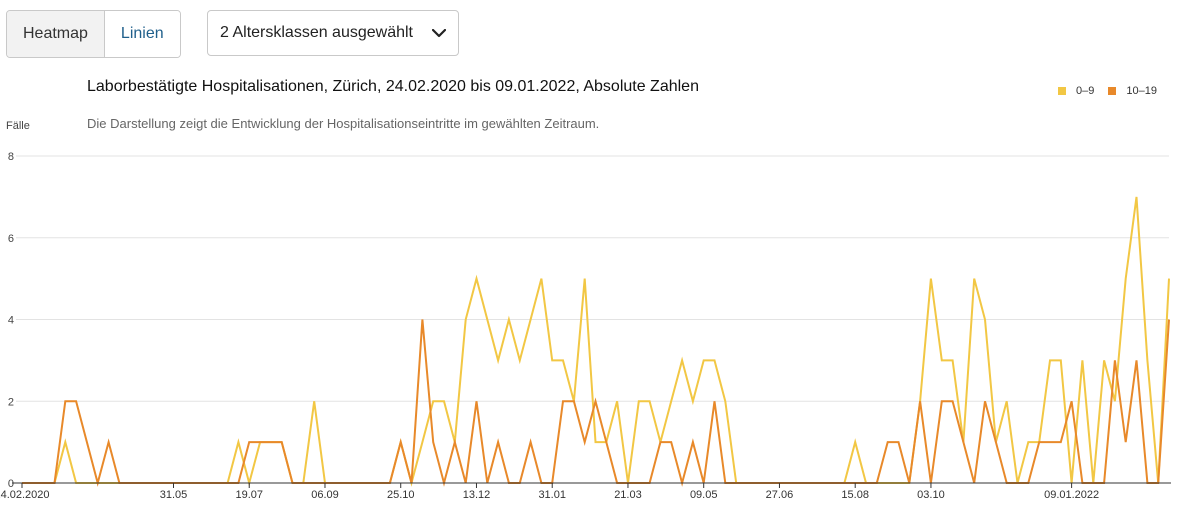  I want to click on x-tick-label: 09.01.2022, so click(1071, 495).